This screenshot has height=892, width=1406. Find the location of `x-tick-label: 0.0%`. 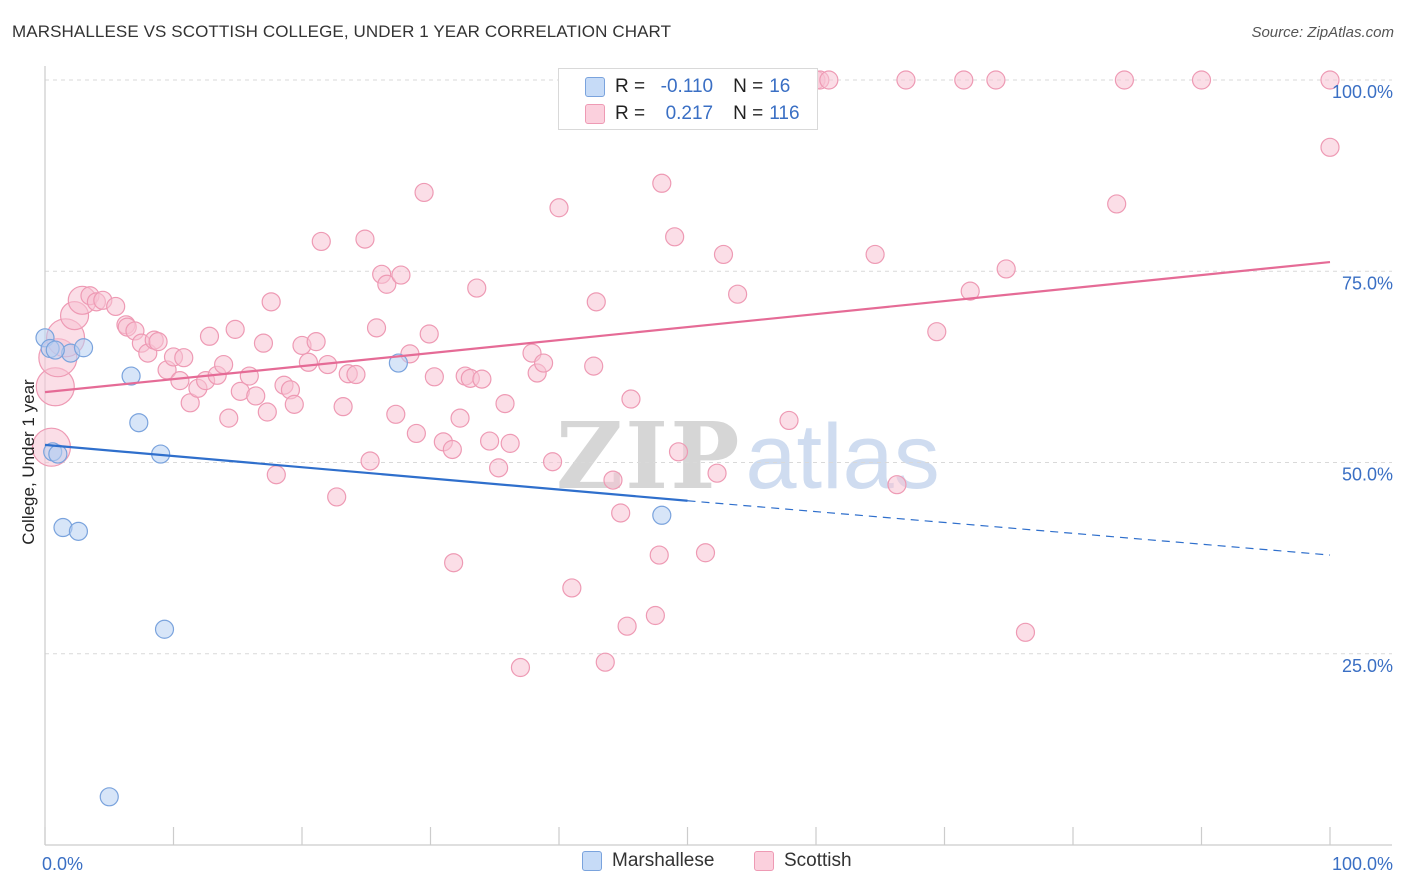

x-tick-label: 0.0% is located at coordinates (62, 864).